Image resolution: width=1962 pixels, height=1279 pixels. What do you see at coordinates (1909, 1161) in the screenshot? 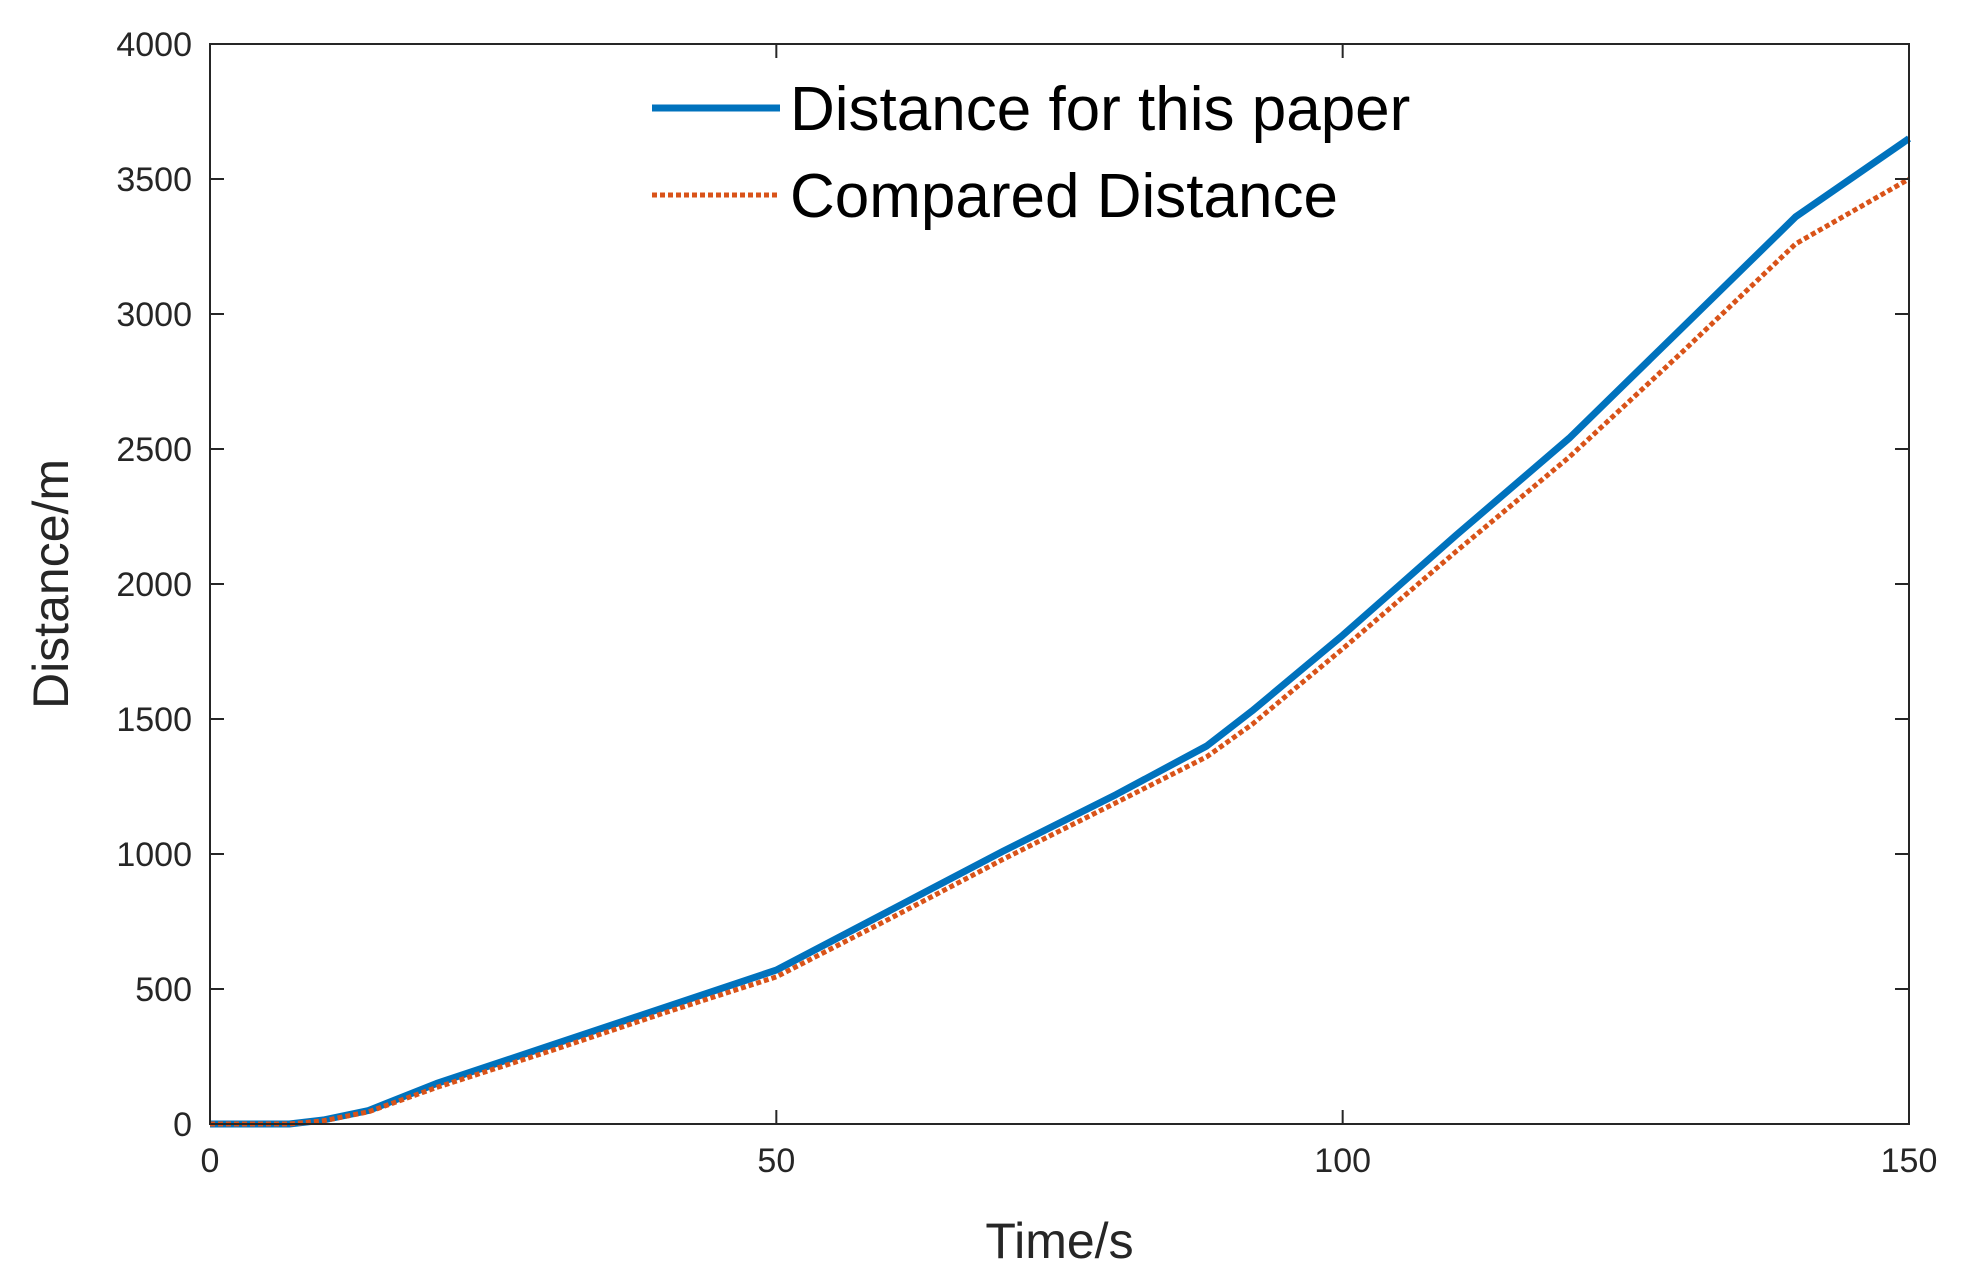
I see `x-tick-label: 150` at bounding box center [1909, 1161].